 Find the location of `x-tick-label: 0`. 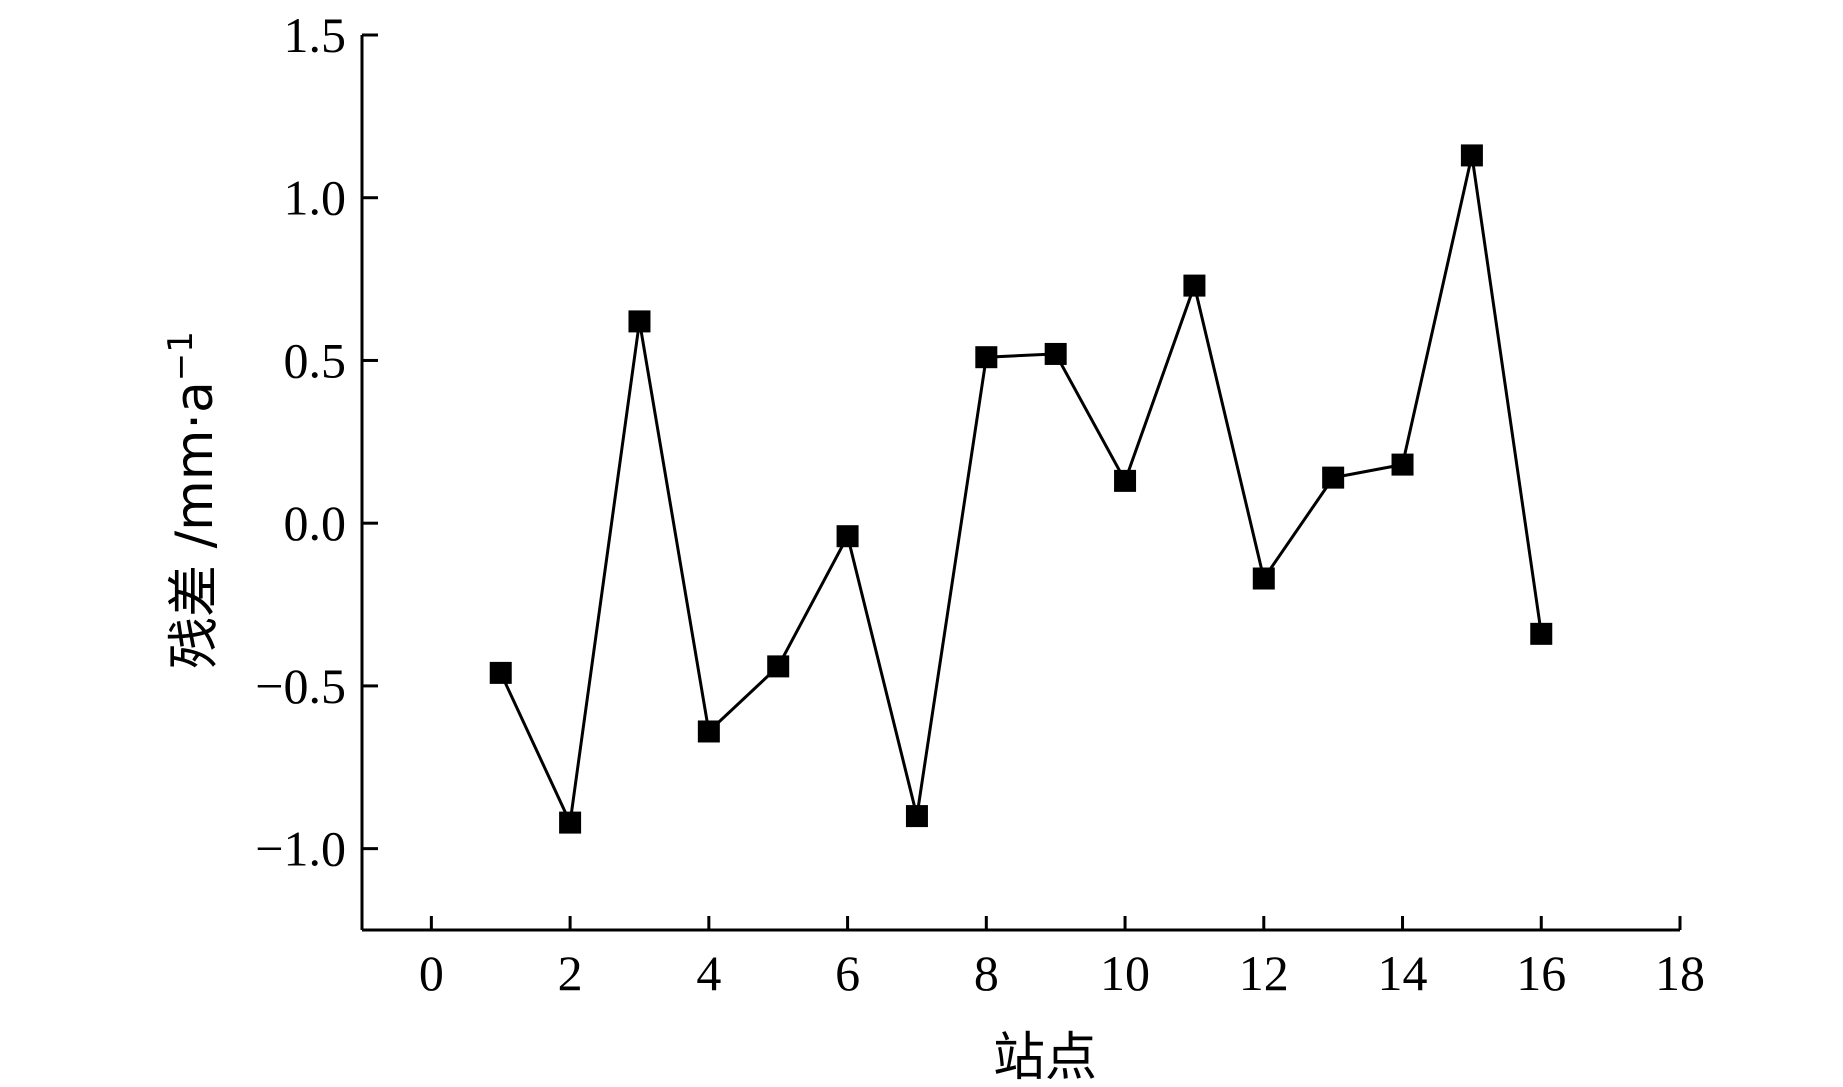

x-tick-label: 0 is located at coordinates (431, 973).